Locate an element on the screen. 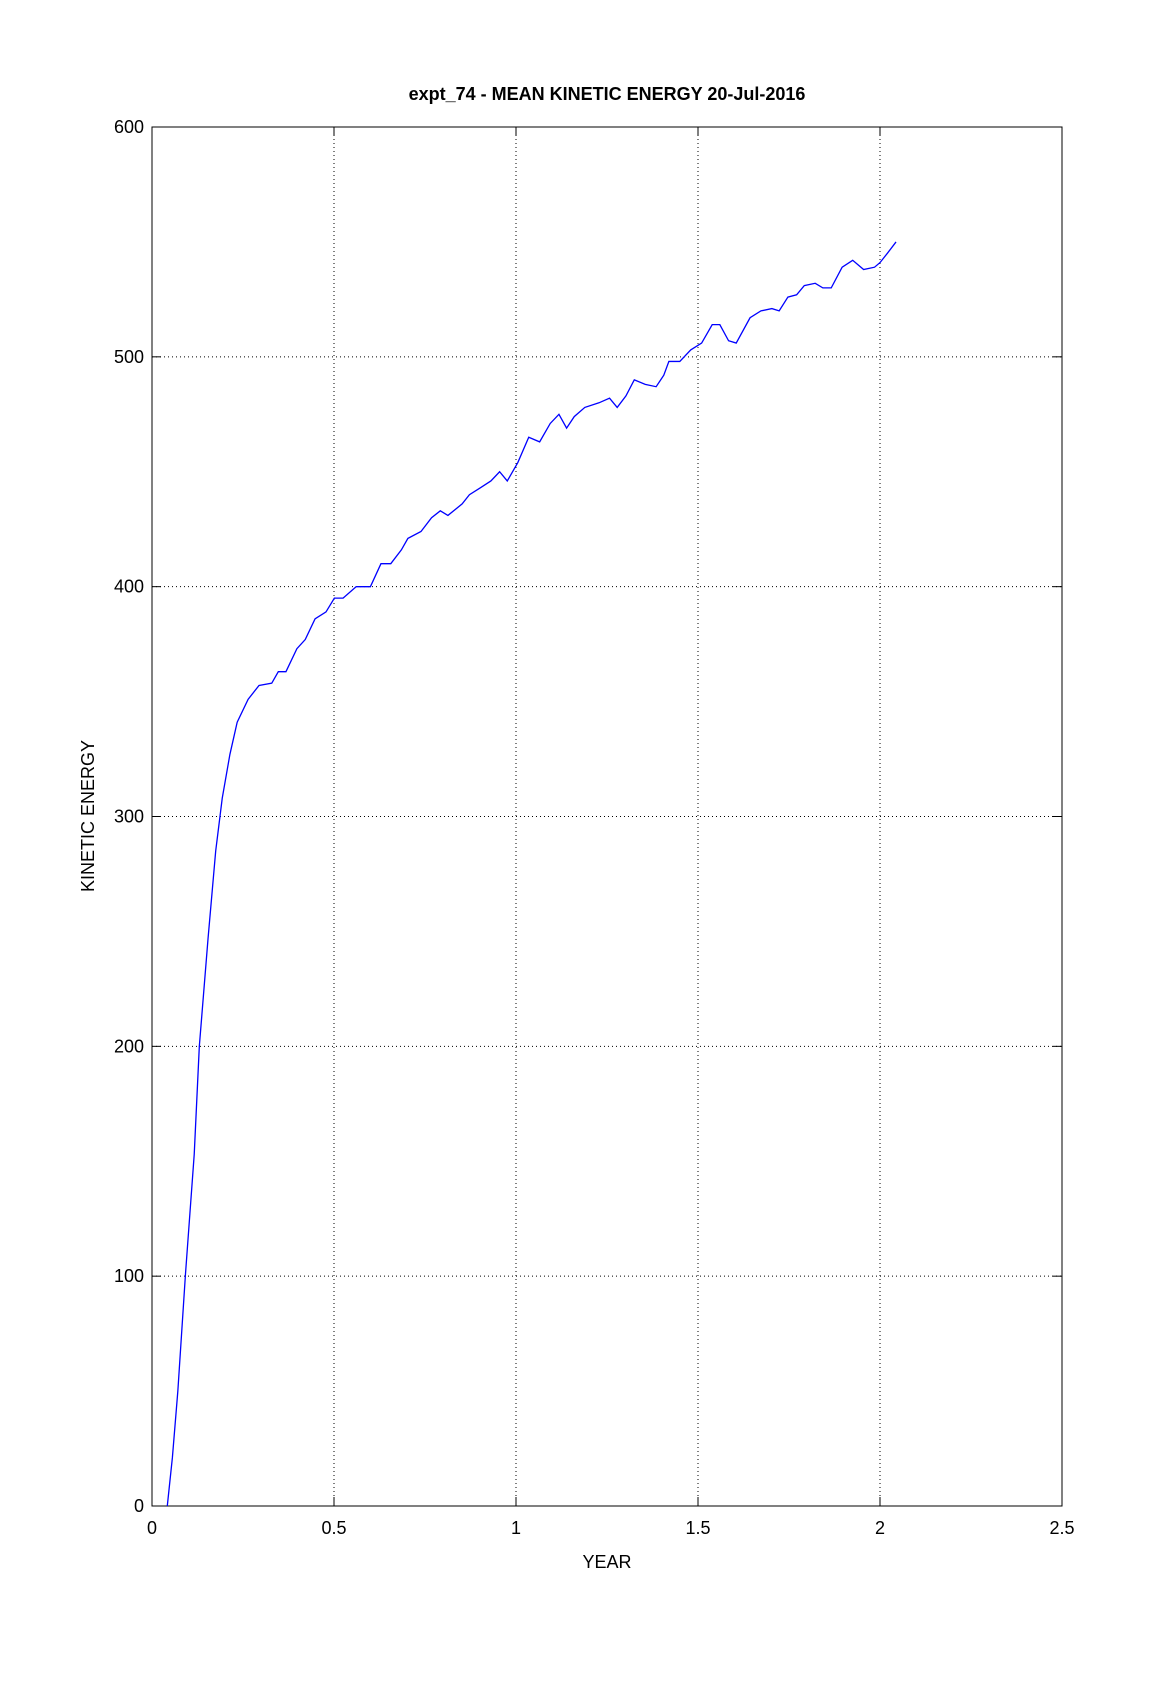  y-tick-label: 100 is located at coordinates (129, 1276).